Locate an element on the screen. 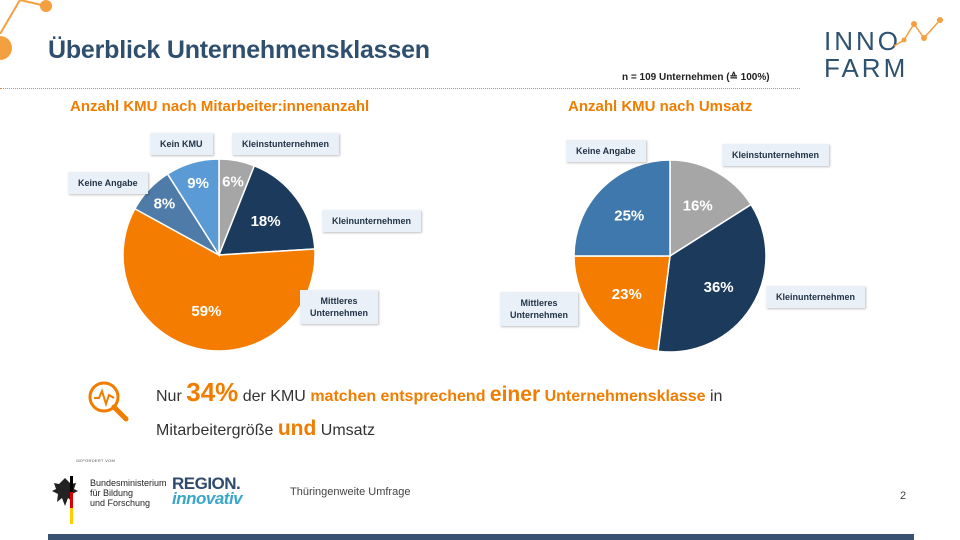  finding-highlight: und is located at coordinates (297, 428).